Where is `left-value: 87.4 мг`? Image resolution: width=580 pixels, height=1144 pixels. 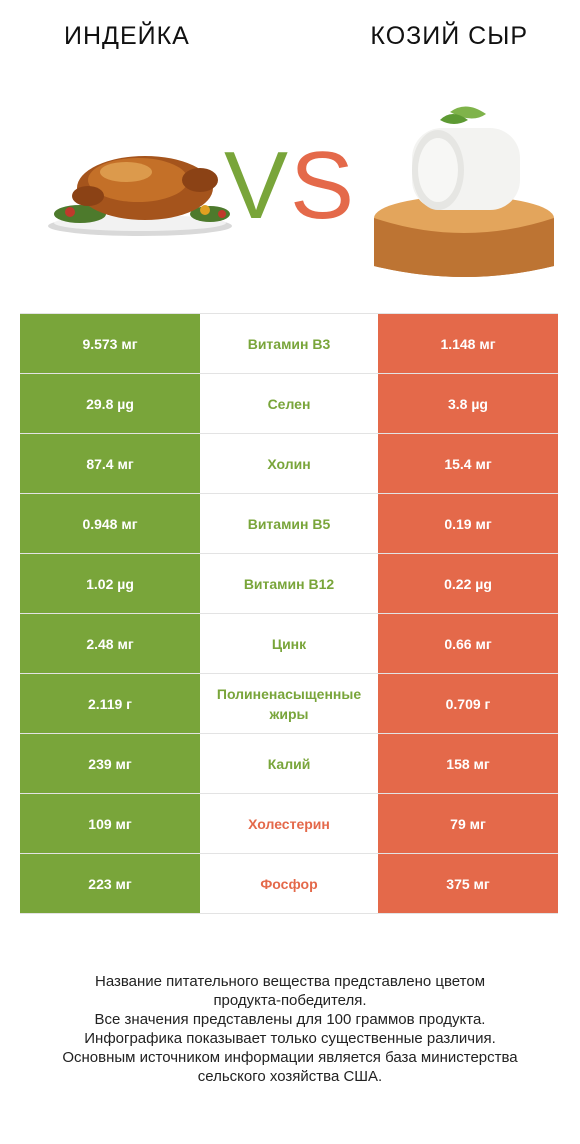
left-value: 87.4 мг is located at coordinates (110, 463).